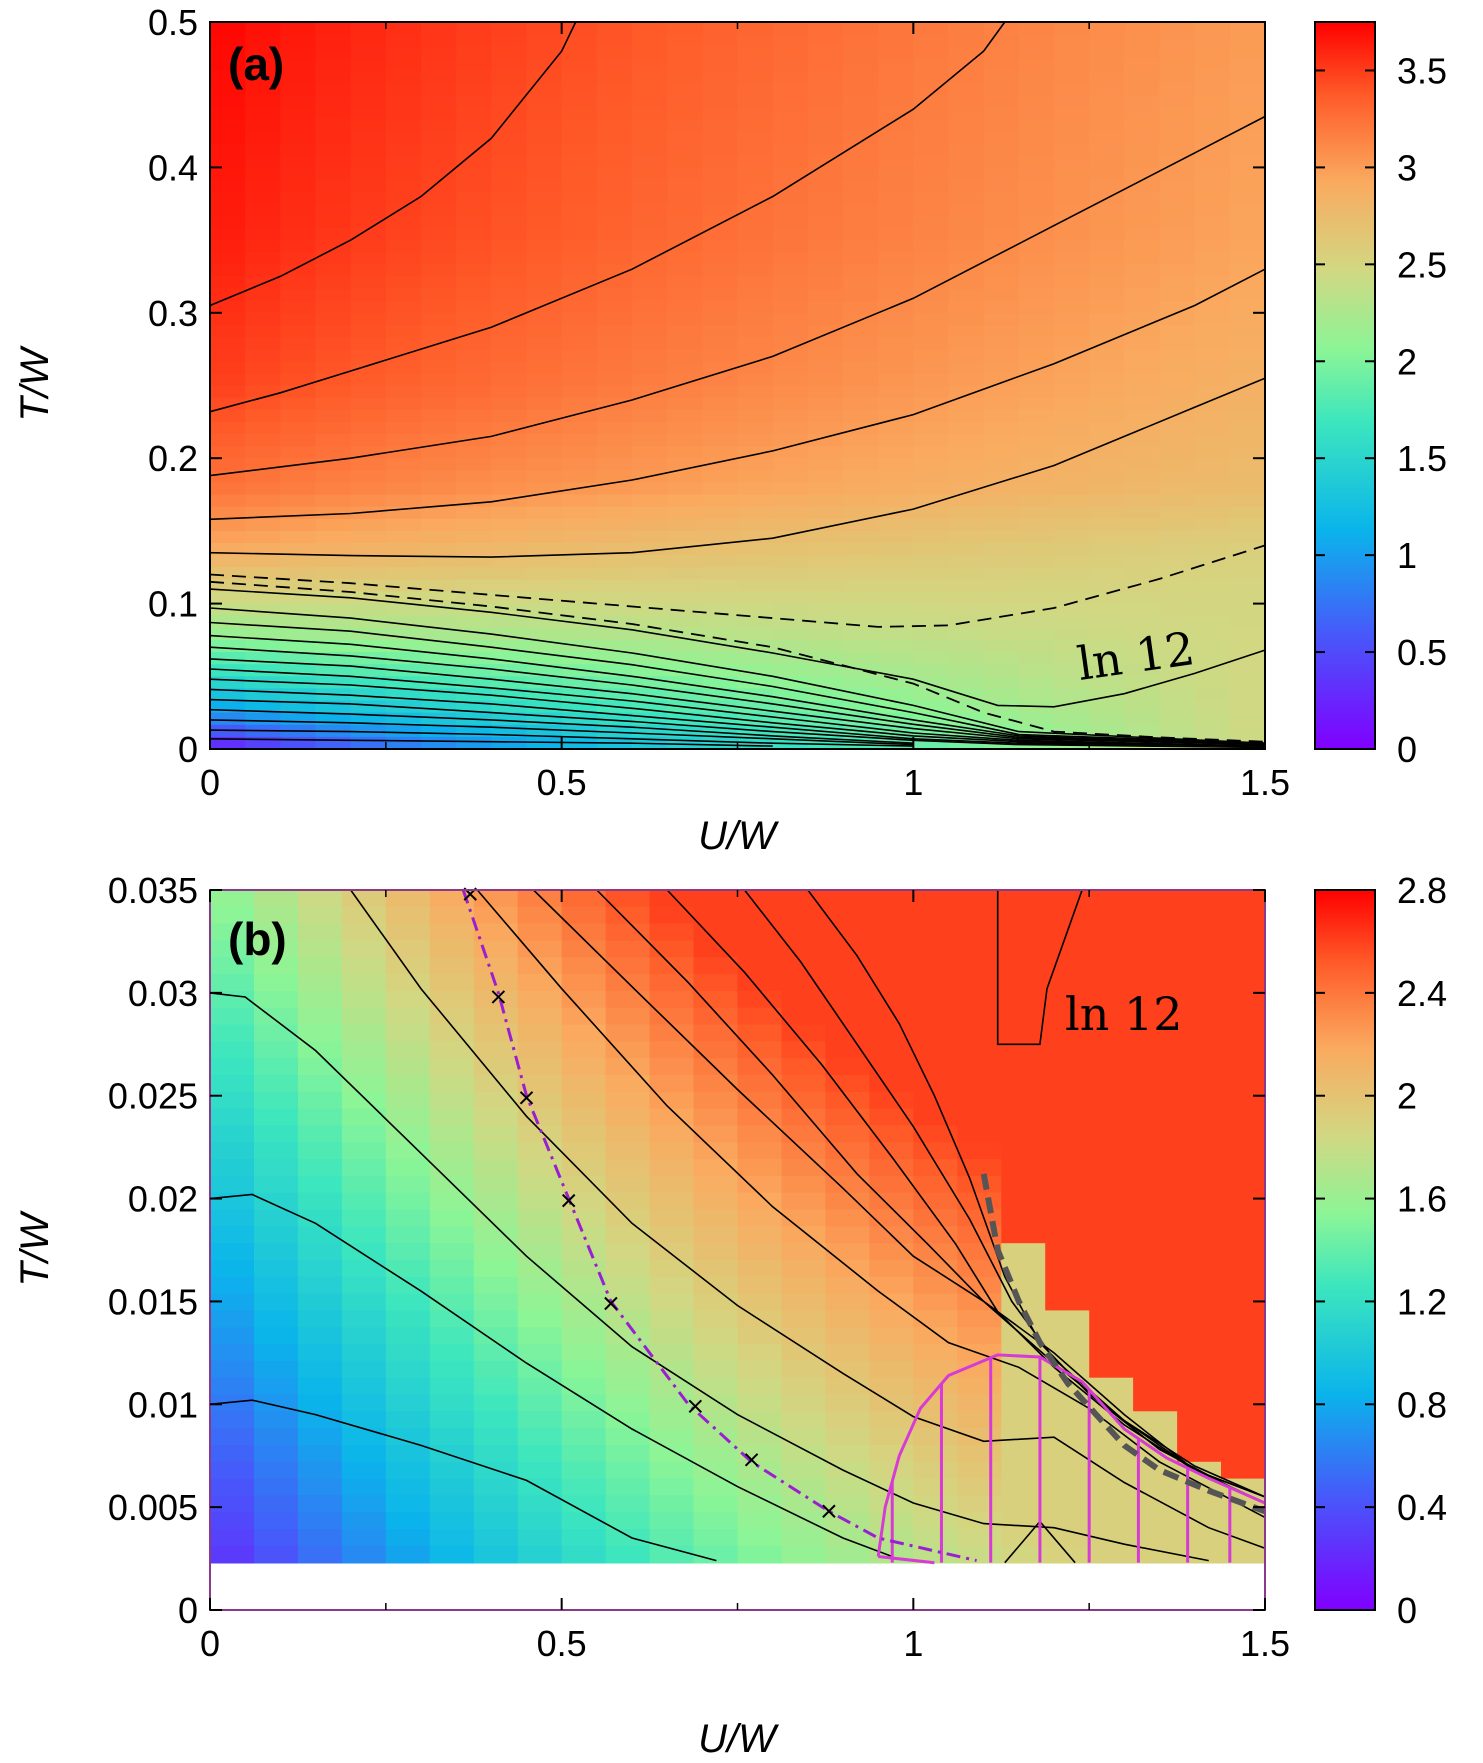  I want to click on colorbar-tick-label: 0.5, so click(1422, 652).